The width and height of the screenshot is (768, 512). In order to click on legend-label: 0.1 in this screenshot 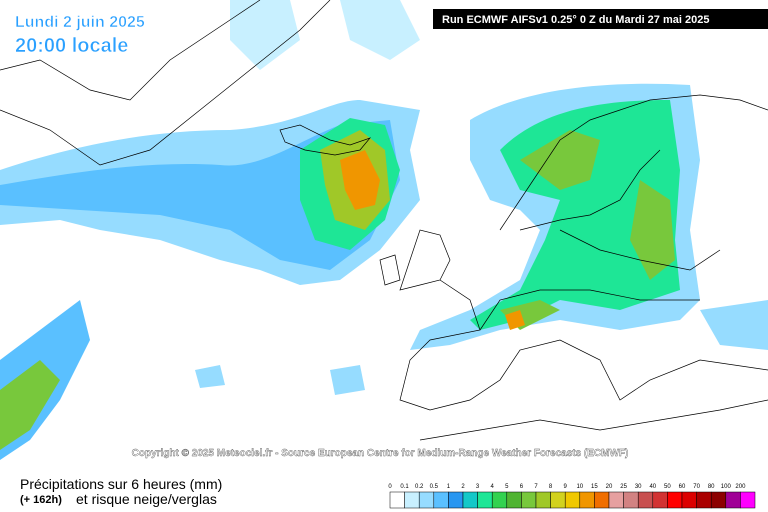, I will do `click(404, 487)`.